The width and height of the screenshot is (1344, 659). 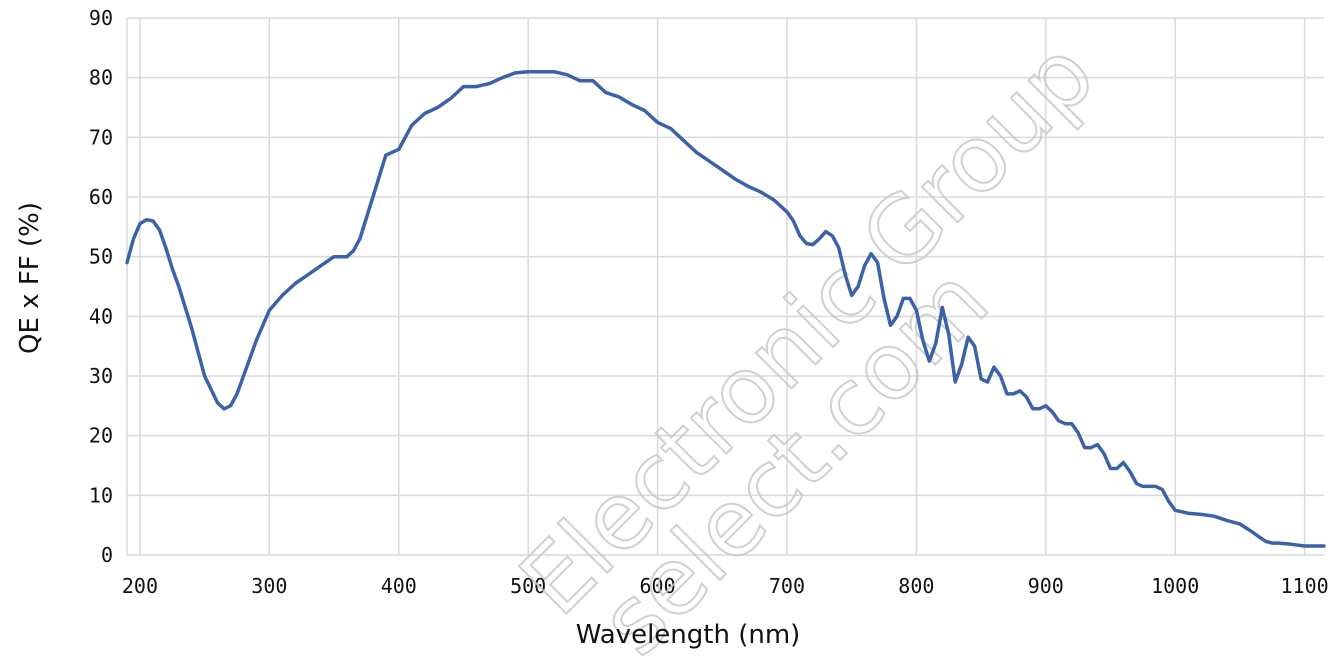 What do you see at coordinates (688, 635) in the screenshot?
I see `x-axis-title: Wavelength (nm)` at bounding box center [688, 635].